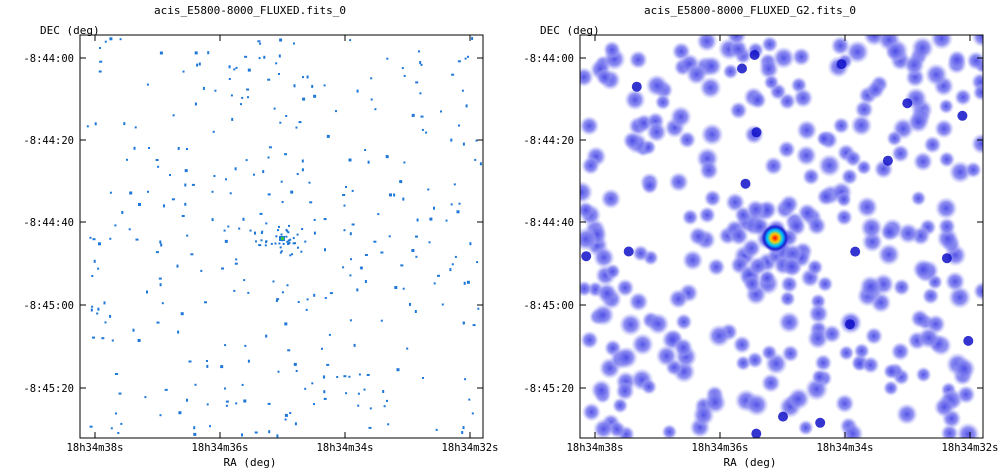 Image resolution: width=1000 pixels, height=476 pixels. Describe the element at coordinates (775, 238) in the screenshot. I see `bright-source` at that location.